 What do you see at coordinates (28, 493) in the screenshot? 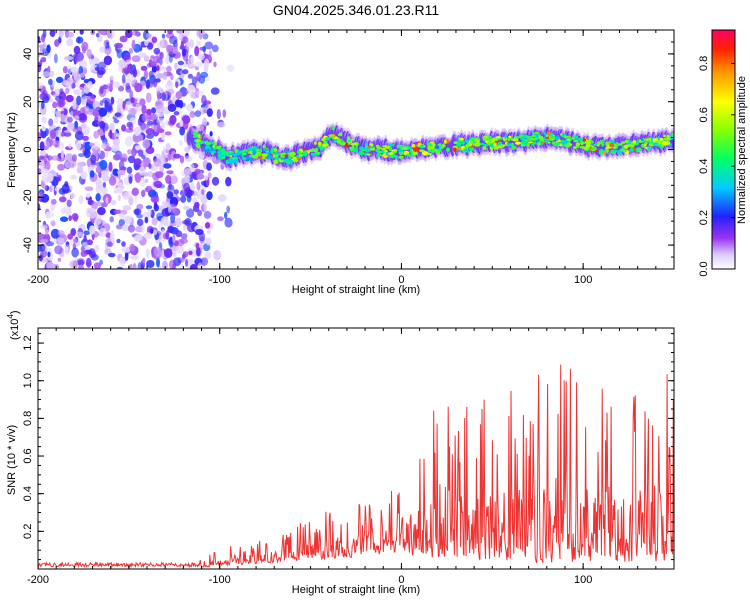
I see `snr-y-tick-label: 0.4` at bounding box center [28, 493].